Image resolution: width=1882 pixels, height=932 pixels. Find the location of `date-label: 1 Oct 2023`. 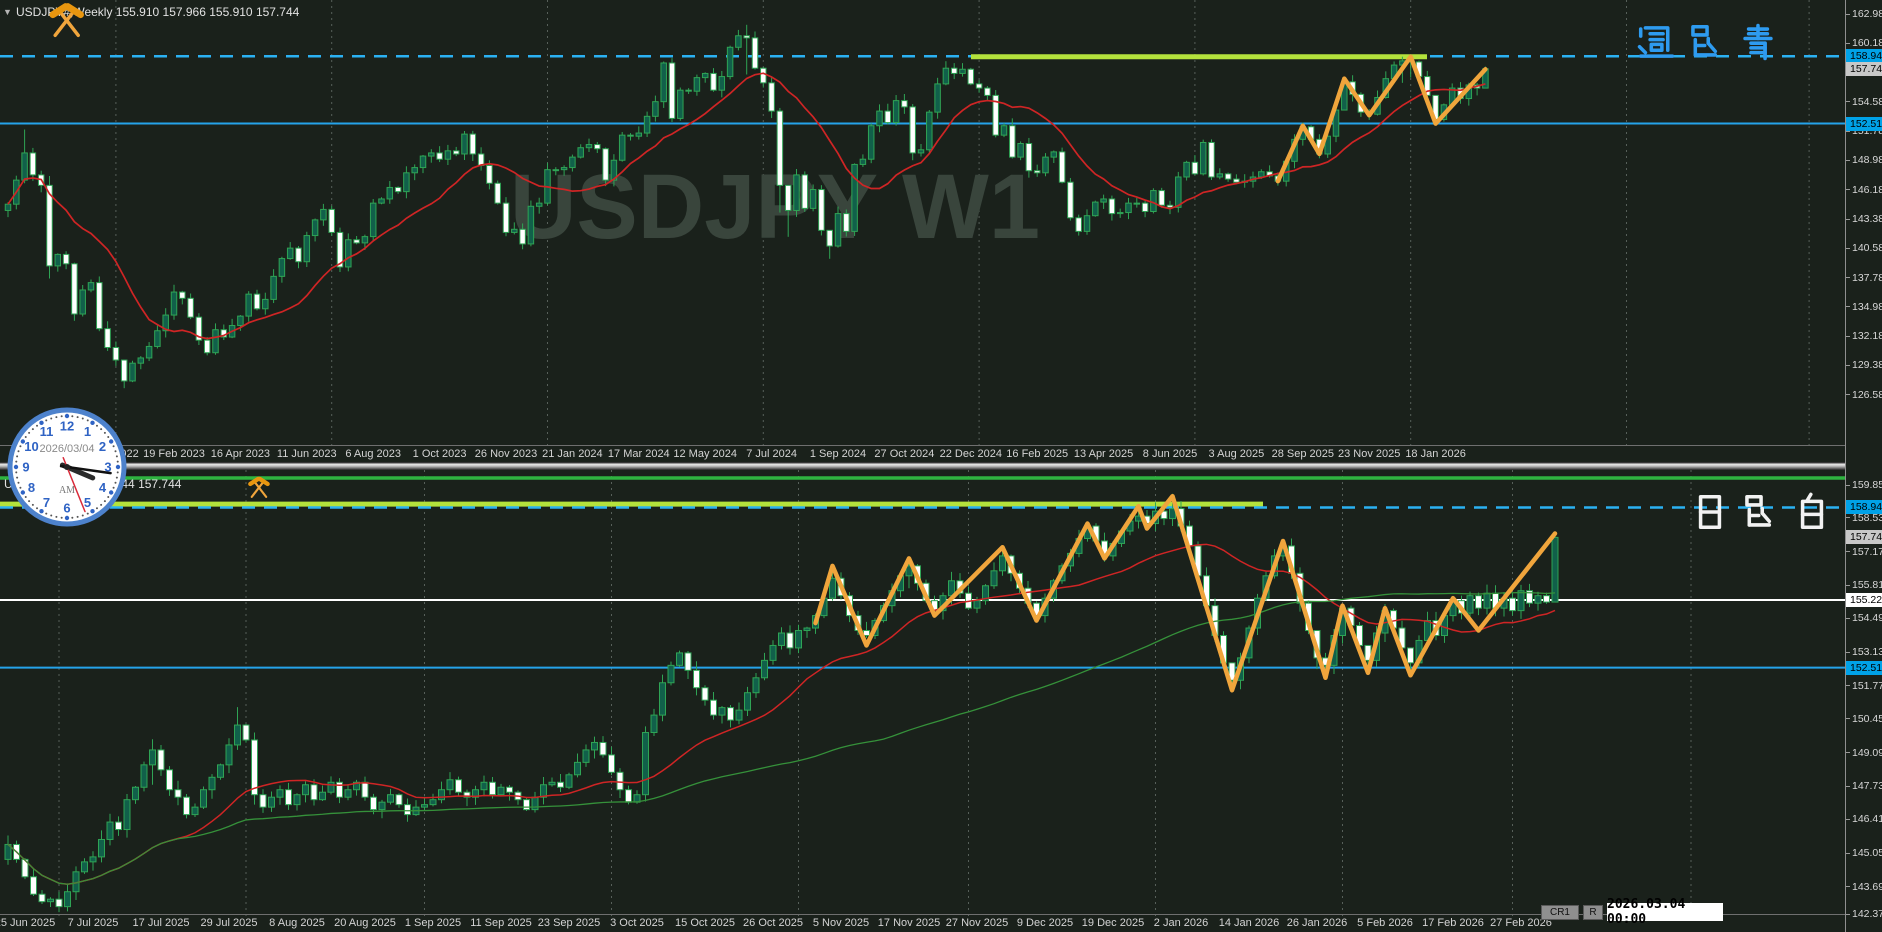

date-label: 1 Oct 2023 is located at coordinates (439, 454).